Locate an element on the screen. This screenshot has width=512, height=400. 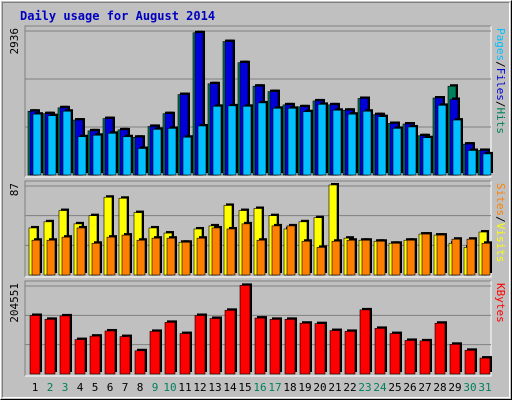
day-label: 19 is located at coordinates (304, 387).